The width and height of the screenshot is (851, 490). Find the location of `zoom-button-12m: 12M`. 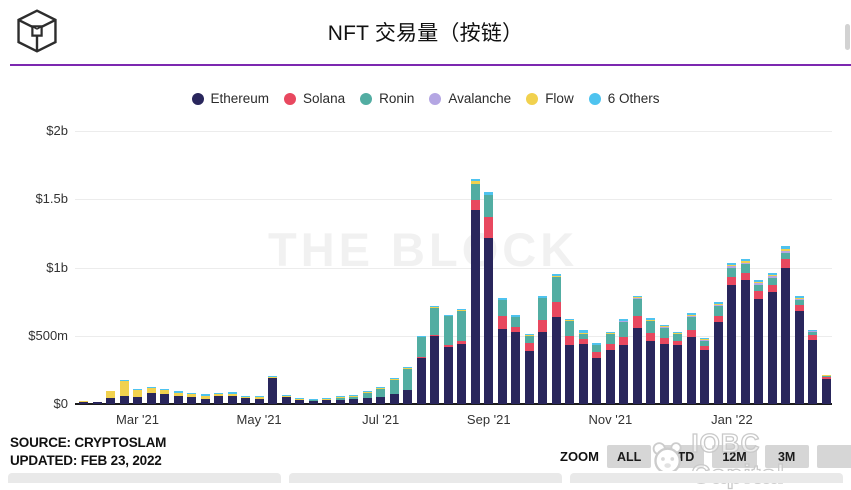

zoom-button-12m: 12M is located at coordinates (734, 456).